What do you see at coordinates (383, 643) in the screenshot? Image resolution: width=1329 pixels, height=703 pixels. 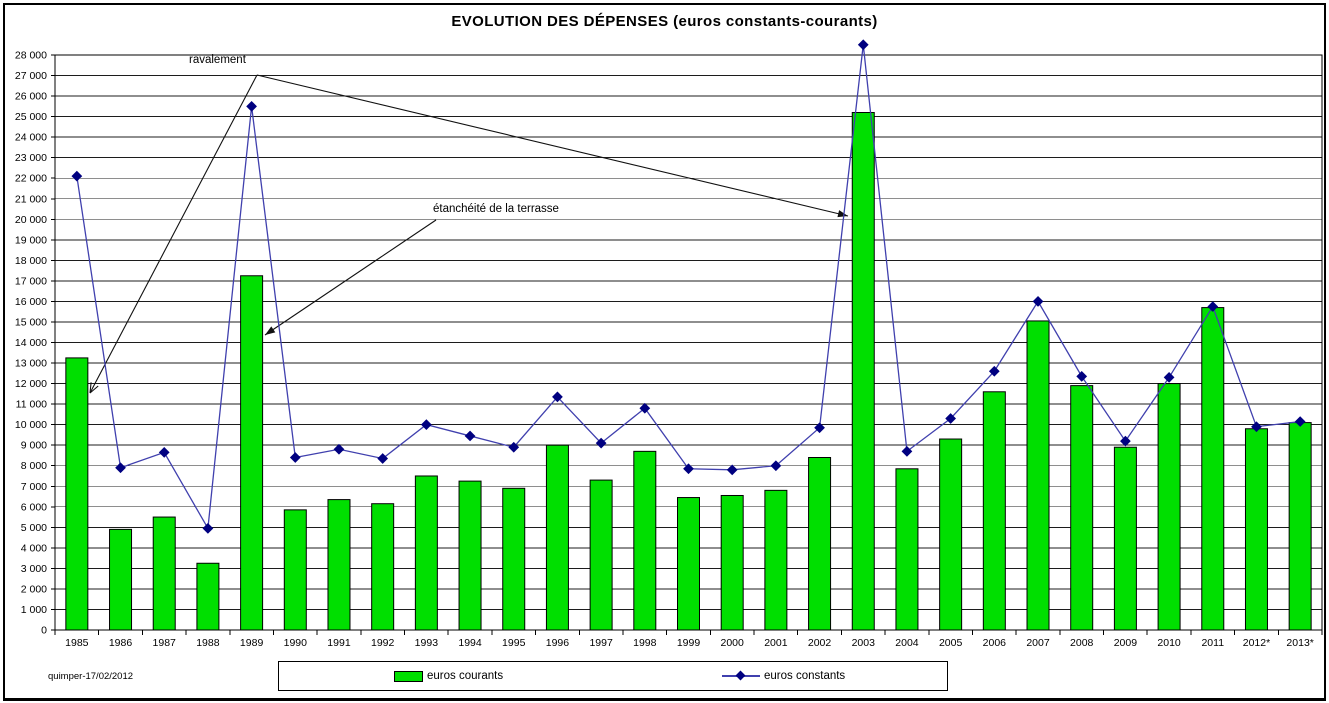 I see `x-tick-label: 1992` at bounding box center [383, 643].